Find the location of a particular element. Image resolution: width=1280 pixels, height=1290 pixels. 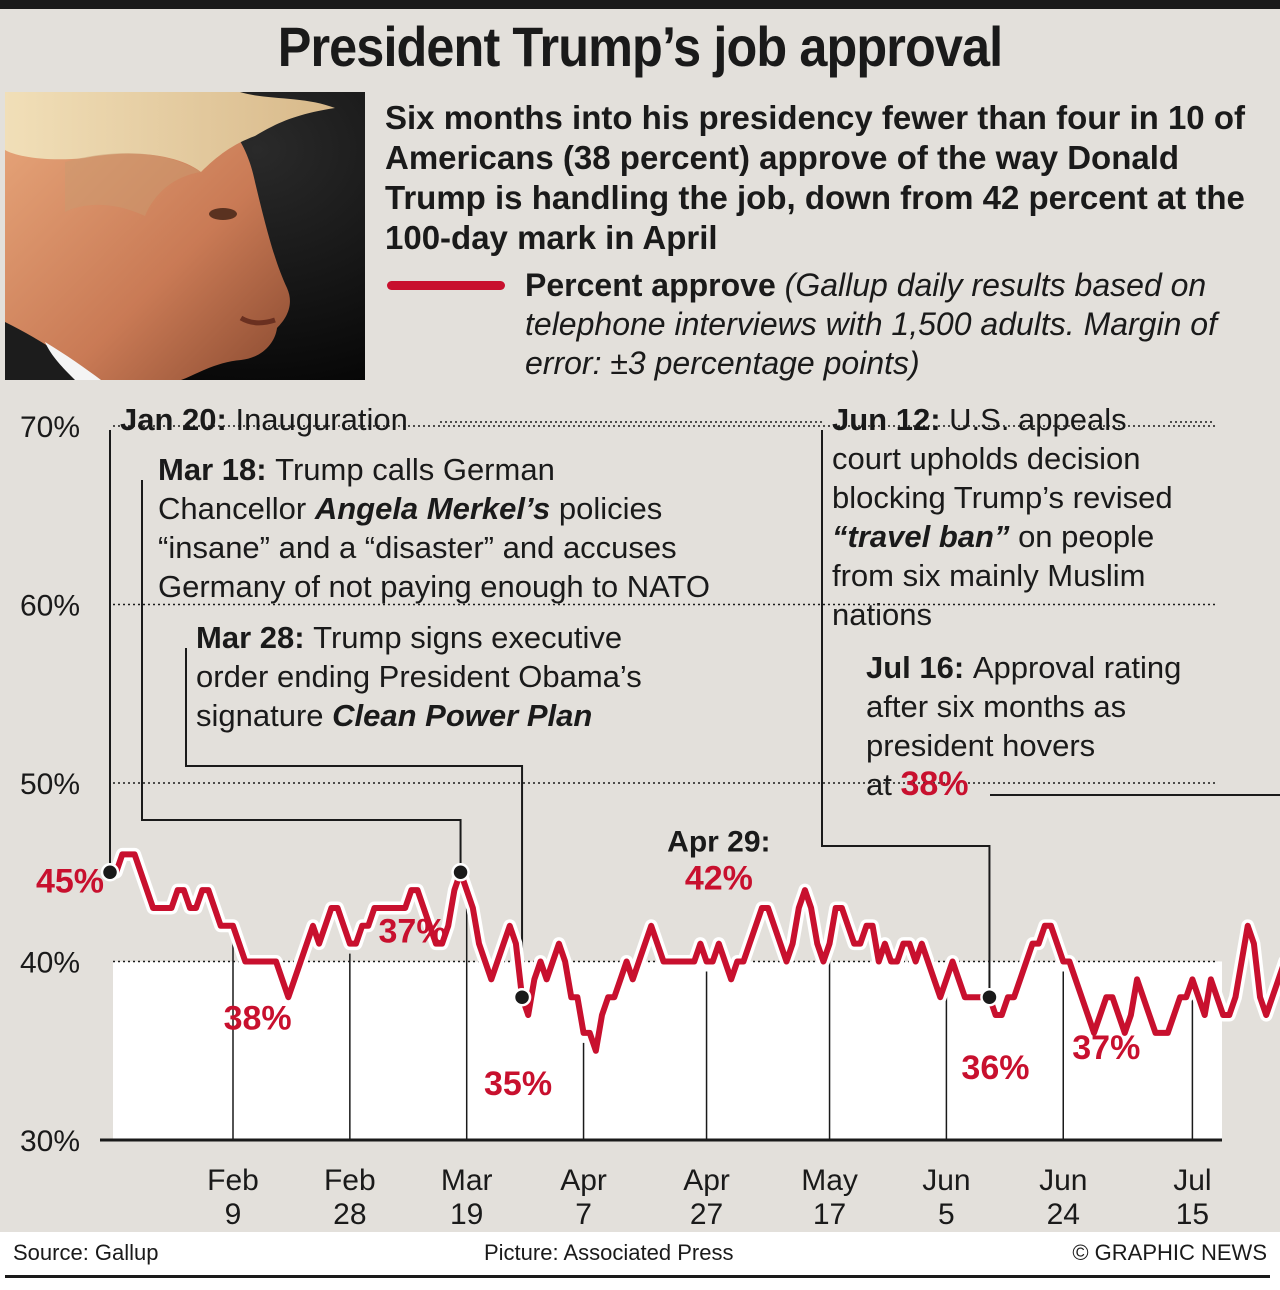

annotation-line: nations is located at coordinates (882, 614).